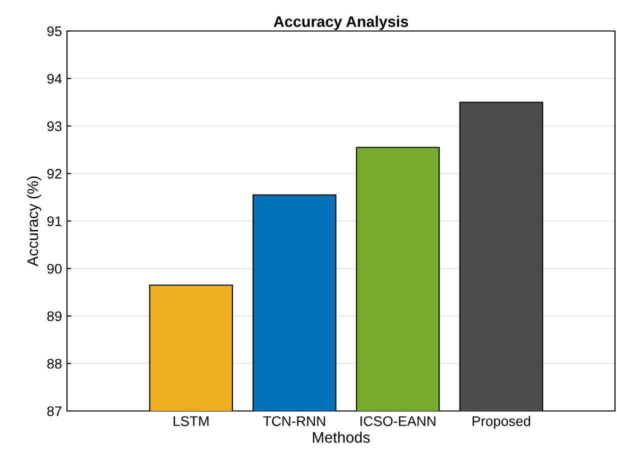 Image resolution: width=617 pixels, height=457 pixels. Describe the element at coordinates (54, 363) in the screenshot. I see `y-tick-label: 88` at that location.